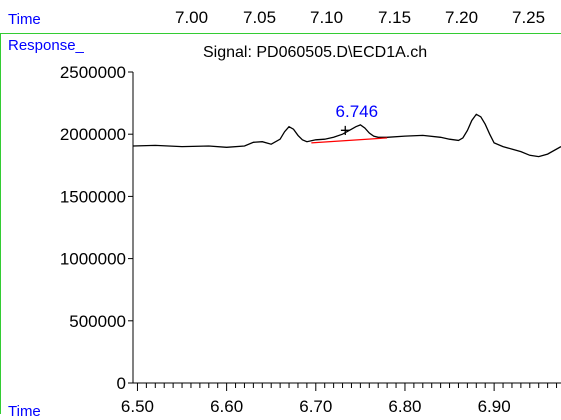  Describe the element at coordinates (226, 405) in the screenshot. I see `x-tick-label: 6.60` at that location.